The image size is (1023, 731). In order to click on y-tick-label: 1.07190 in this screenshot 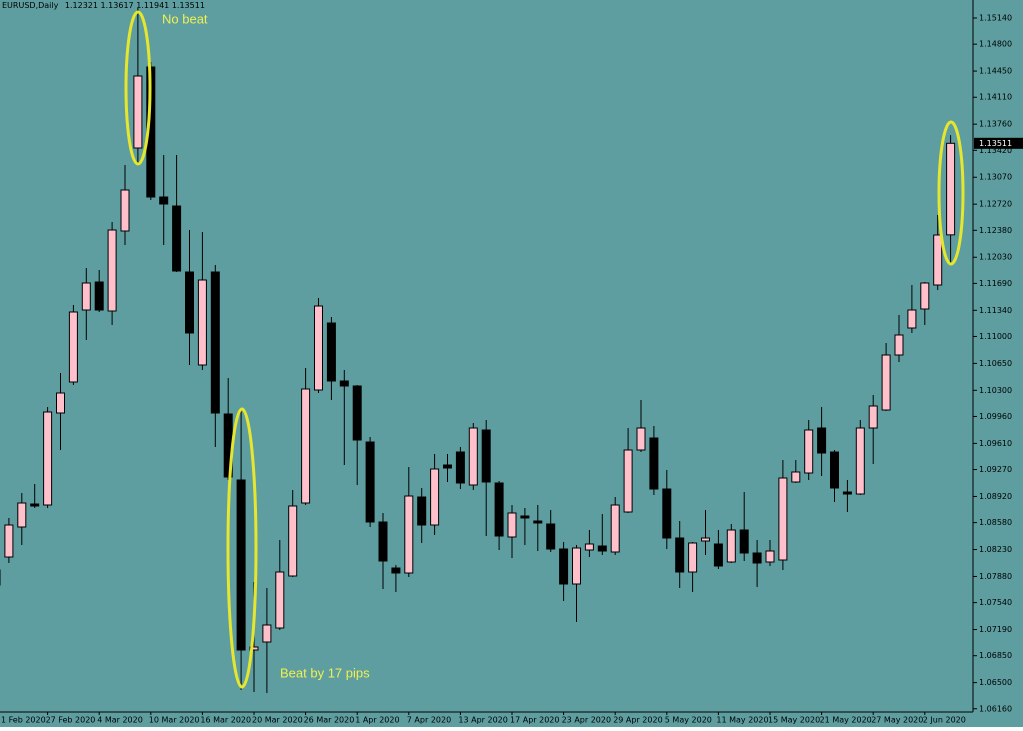, I will do `click(995, 629)`.